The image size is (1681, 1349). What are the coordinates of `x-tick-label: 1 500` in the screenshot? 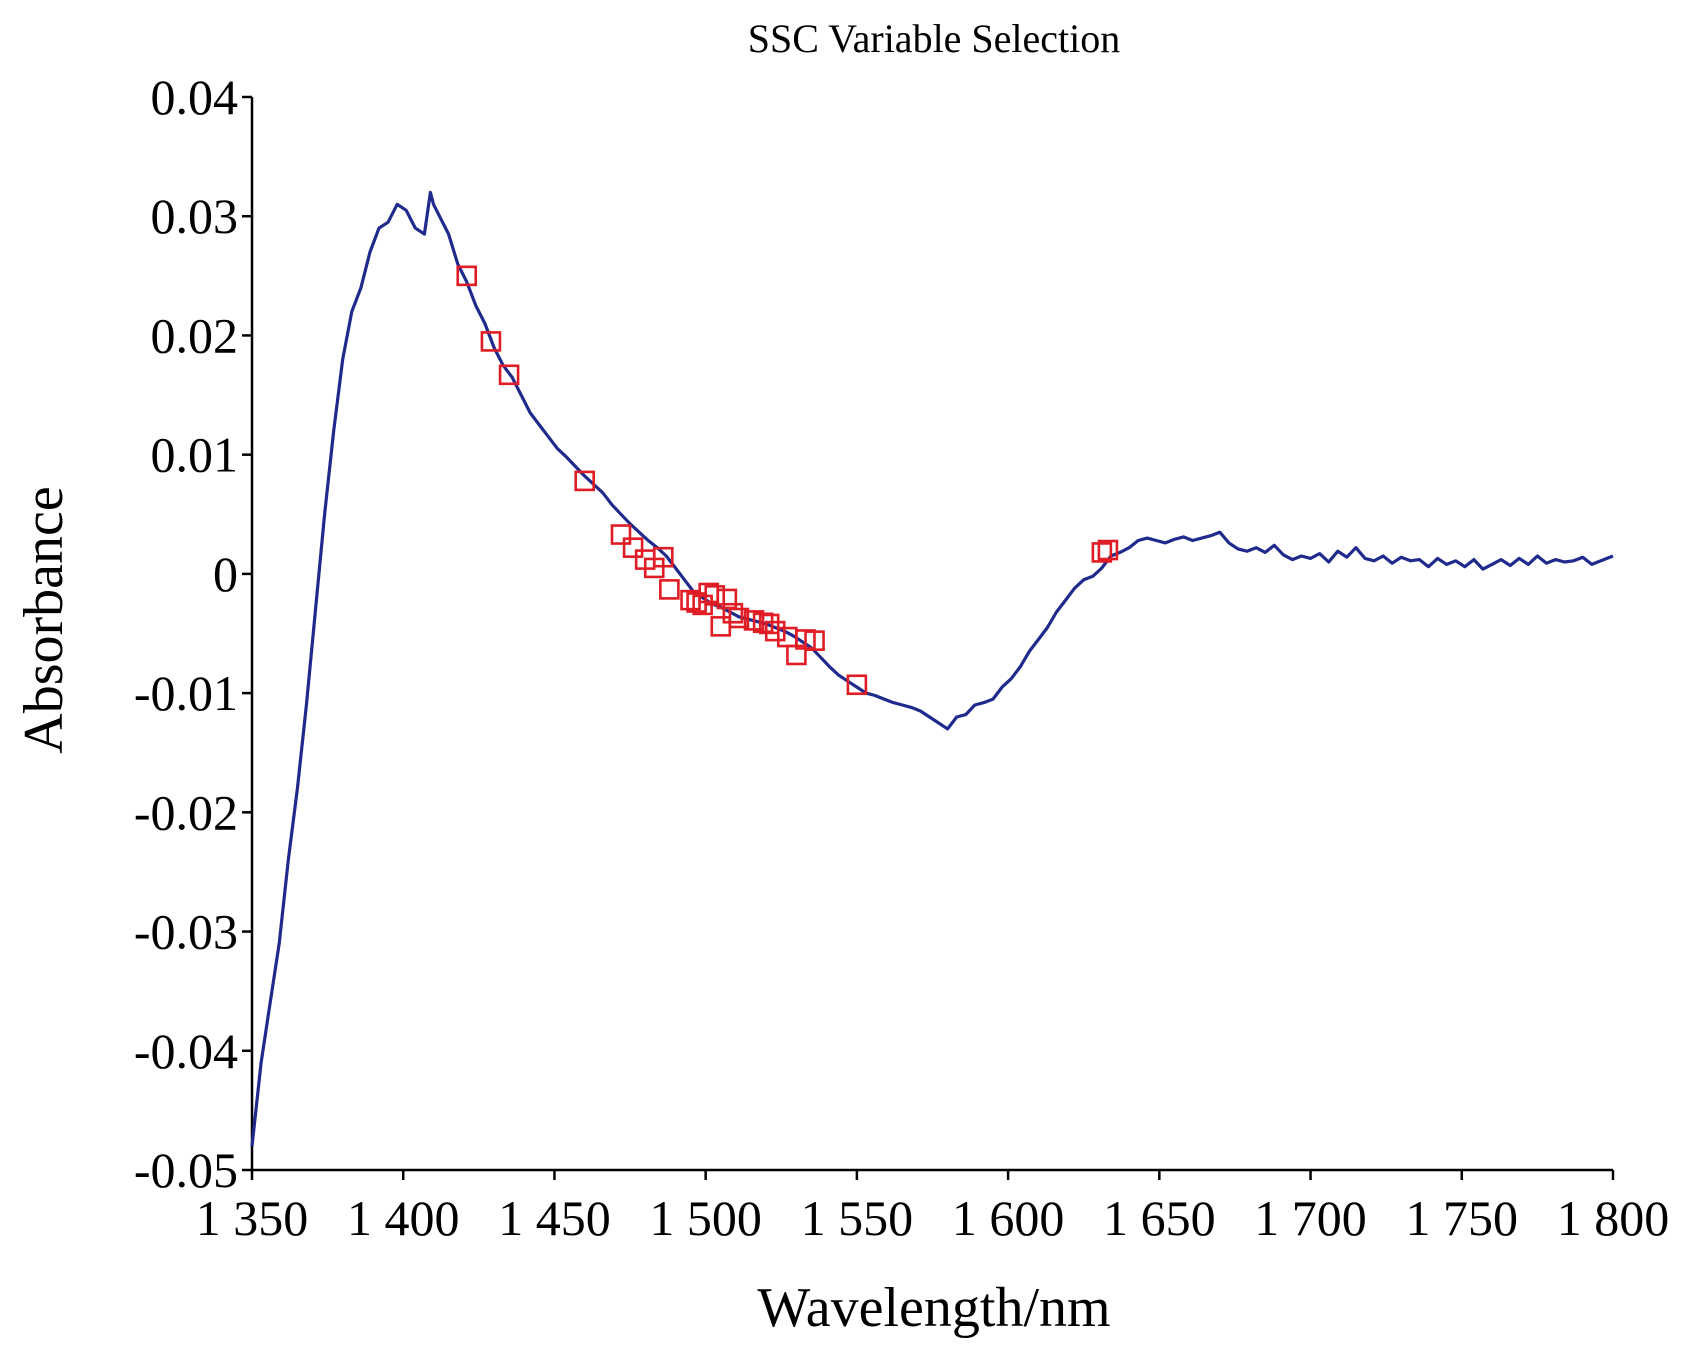 It's located at (705, 1218).